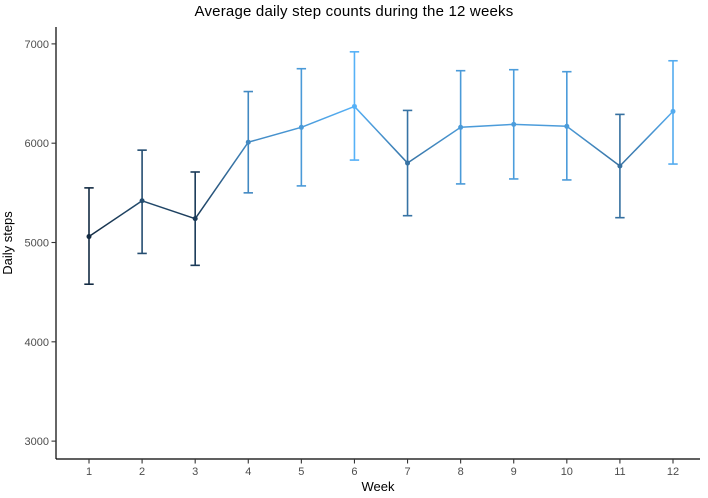 This screenshot has height=498, width=708. Describe the element at coordinates (37, 442) in the screenshot. I see `y-tick-label: 3000` at that location.